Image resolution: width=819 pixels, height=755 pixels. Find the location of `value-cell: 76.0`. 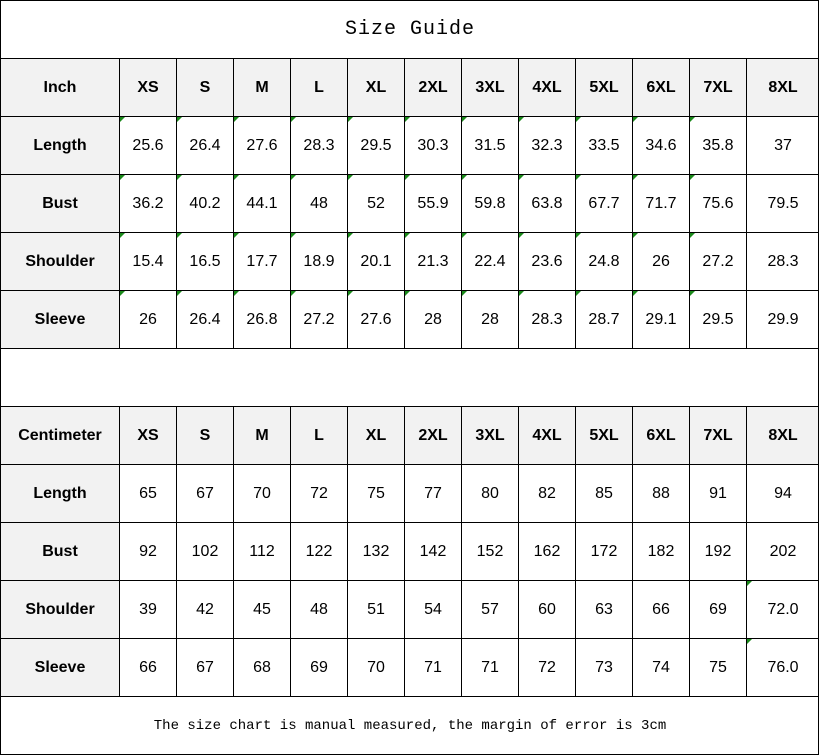

value-cell: 76.0 is located at coordinates (782, 667).